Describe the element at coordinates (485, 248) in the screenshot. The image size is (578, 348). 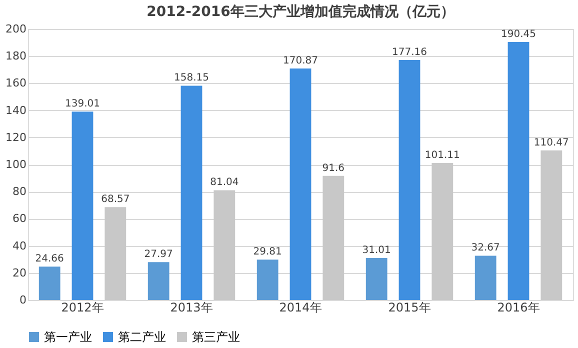
I see `data-label: 32.67` at that location.